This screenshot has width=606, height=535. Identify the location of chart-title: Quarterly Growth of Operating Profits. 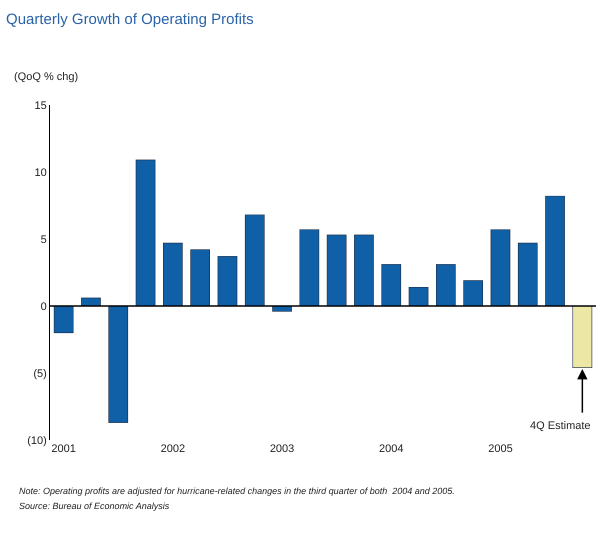
(130, 19).